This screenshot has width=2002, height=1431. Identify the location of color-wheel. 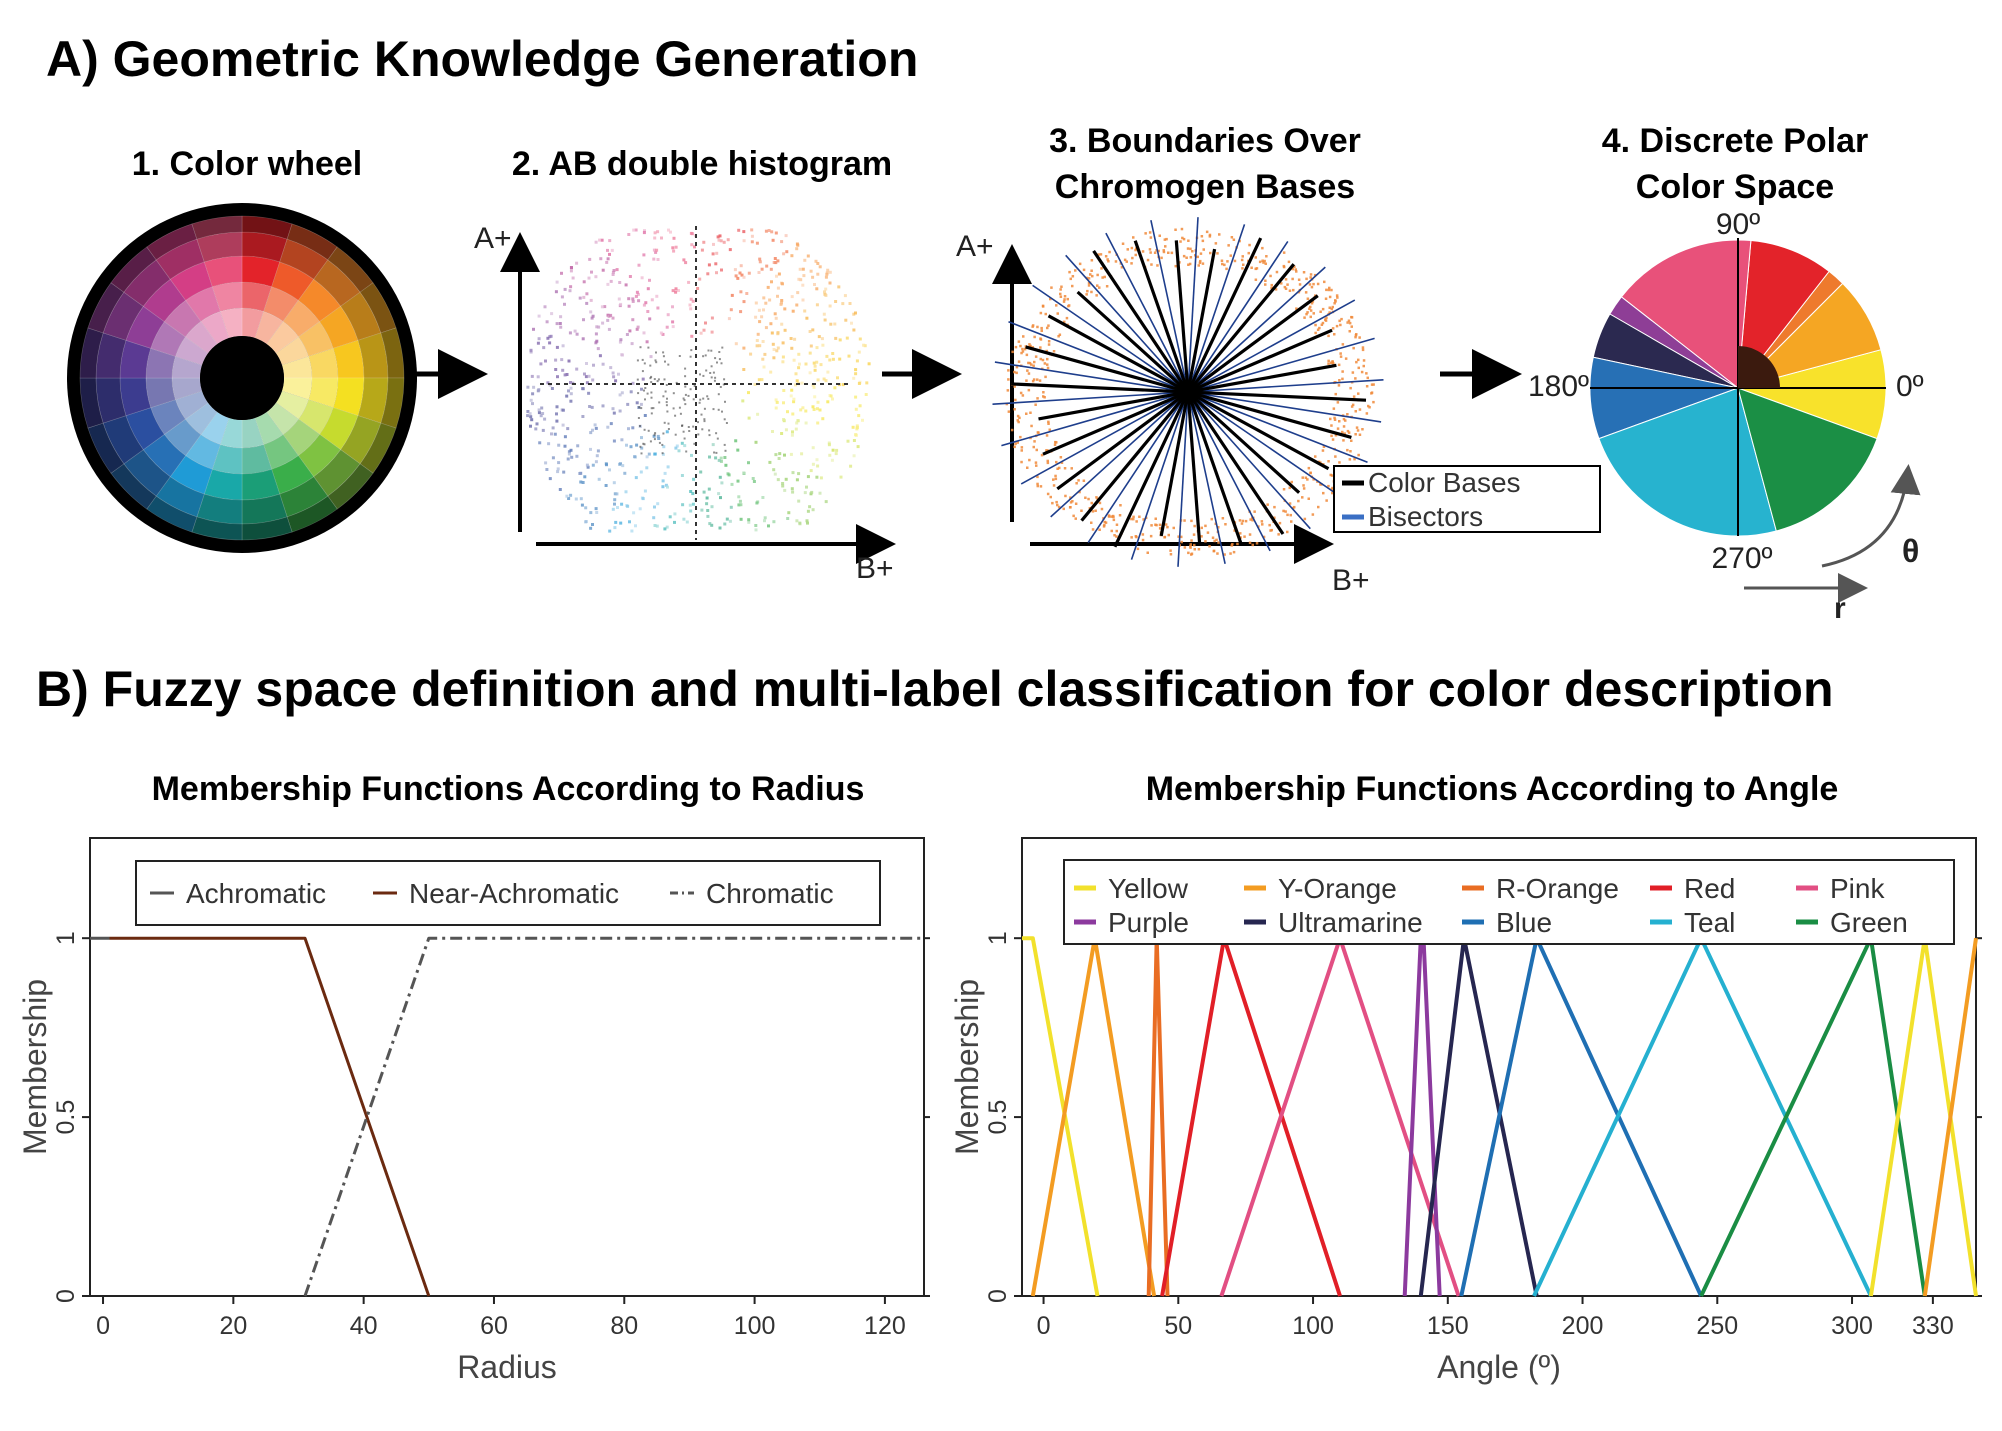
(242, 378).